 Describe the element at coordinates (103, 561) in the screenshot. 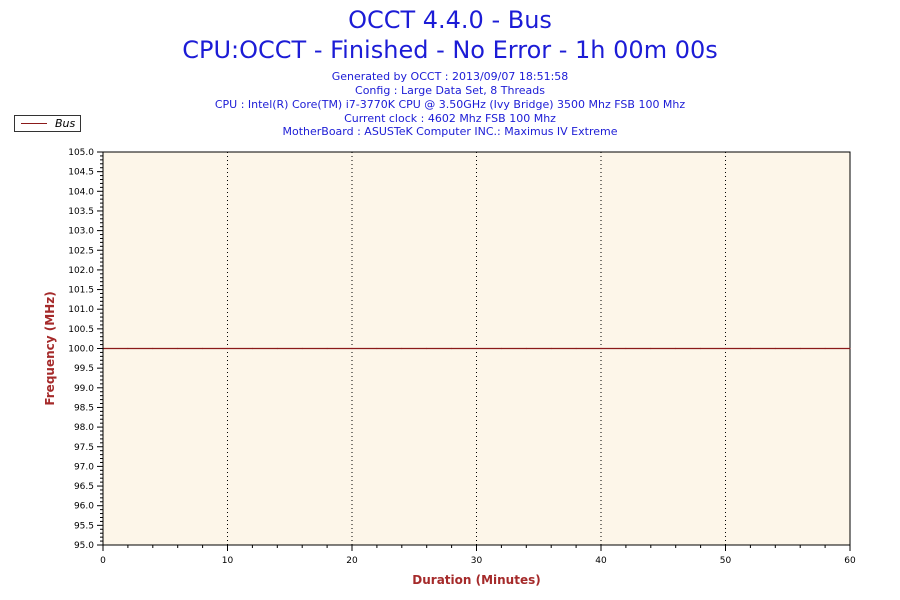

I see `x-tick-label-0: 0` at that location.